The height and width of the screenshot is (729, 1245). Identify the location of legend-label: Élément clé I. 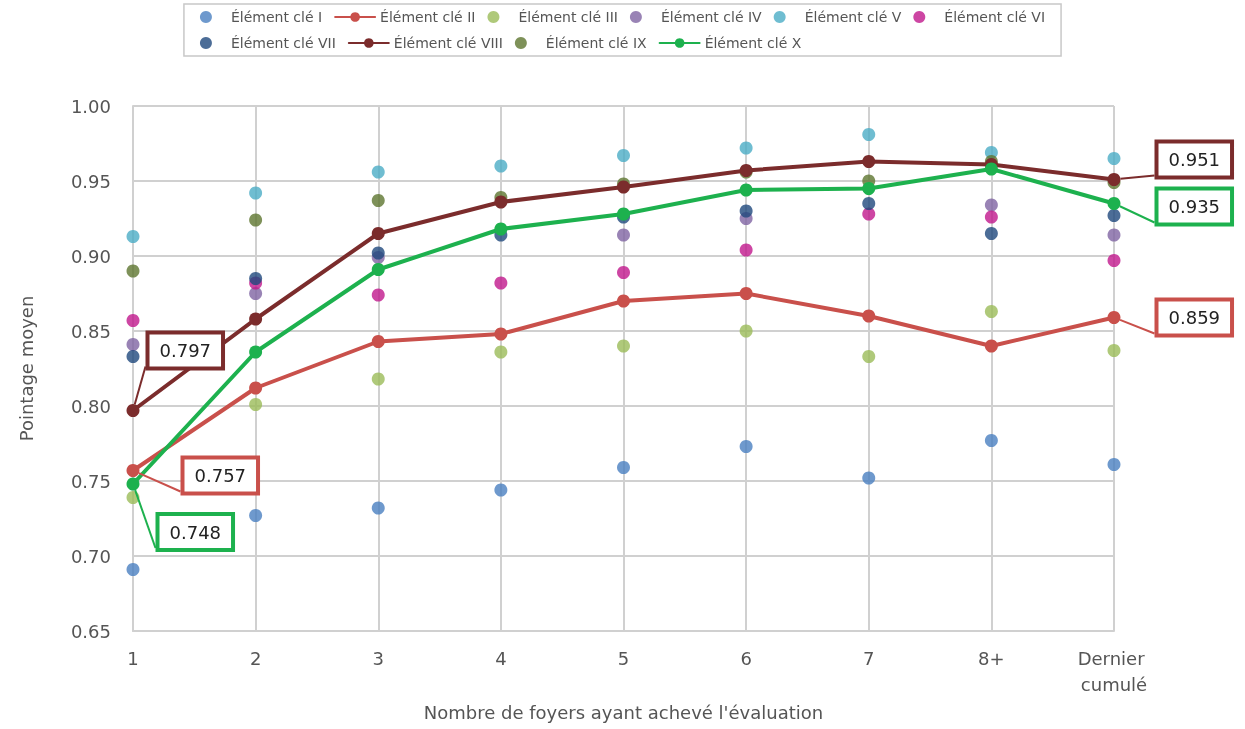
(276, 17).